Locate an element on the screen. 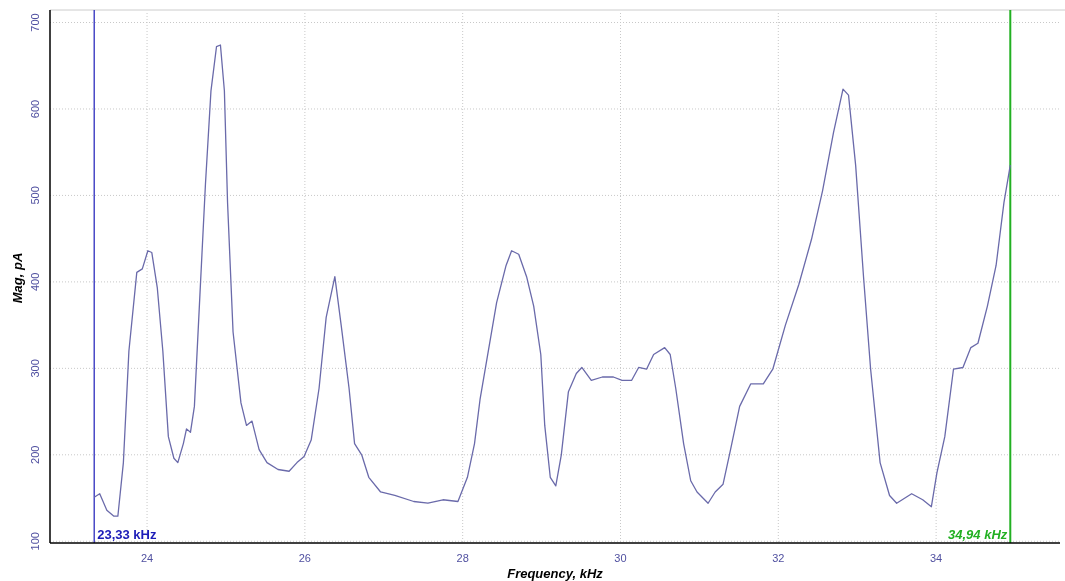 This screenshot has width=1065, height=581. ref-line-label: 23,33 kHz is located at coordinates (127, 534).